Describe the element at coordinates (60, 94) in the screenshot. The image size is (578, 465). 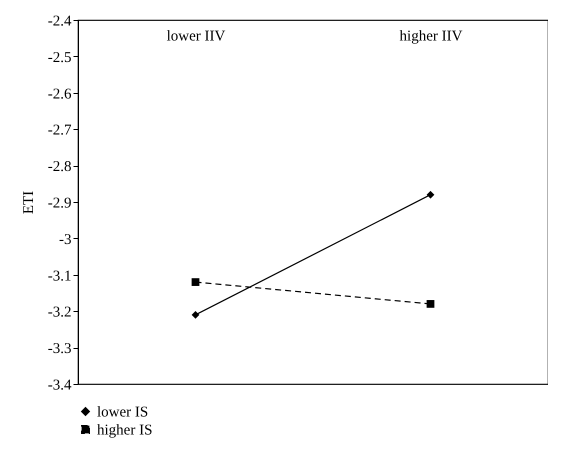
I see `y-tick-label: -2.6` at that location.